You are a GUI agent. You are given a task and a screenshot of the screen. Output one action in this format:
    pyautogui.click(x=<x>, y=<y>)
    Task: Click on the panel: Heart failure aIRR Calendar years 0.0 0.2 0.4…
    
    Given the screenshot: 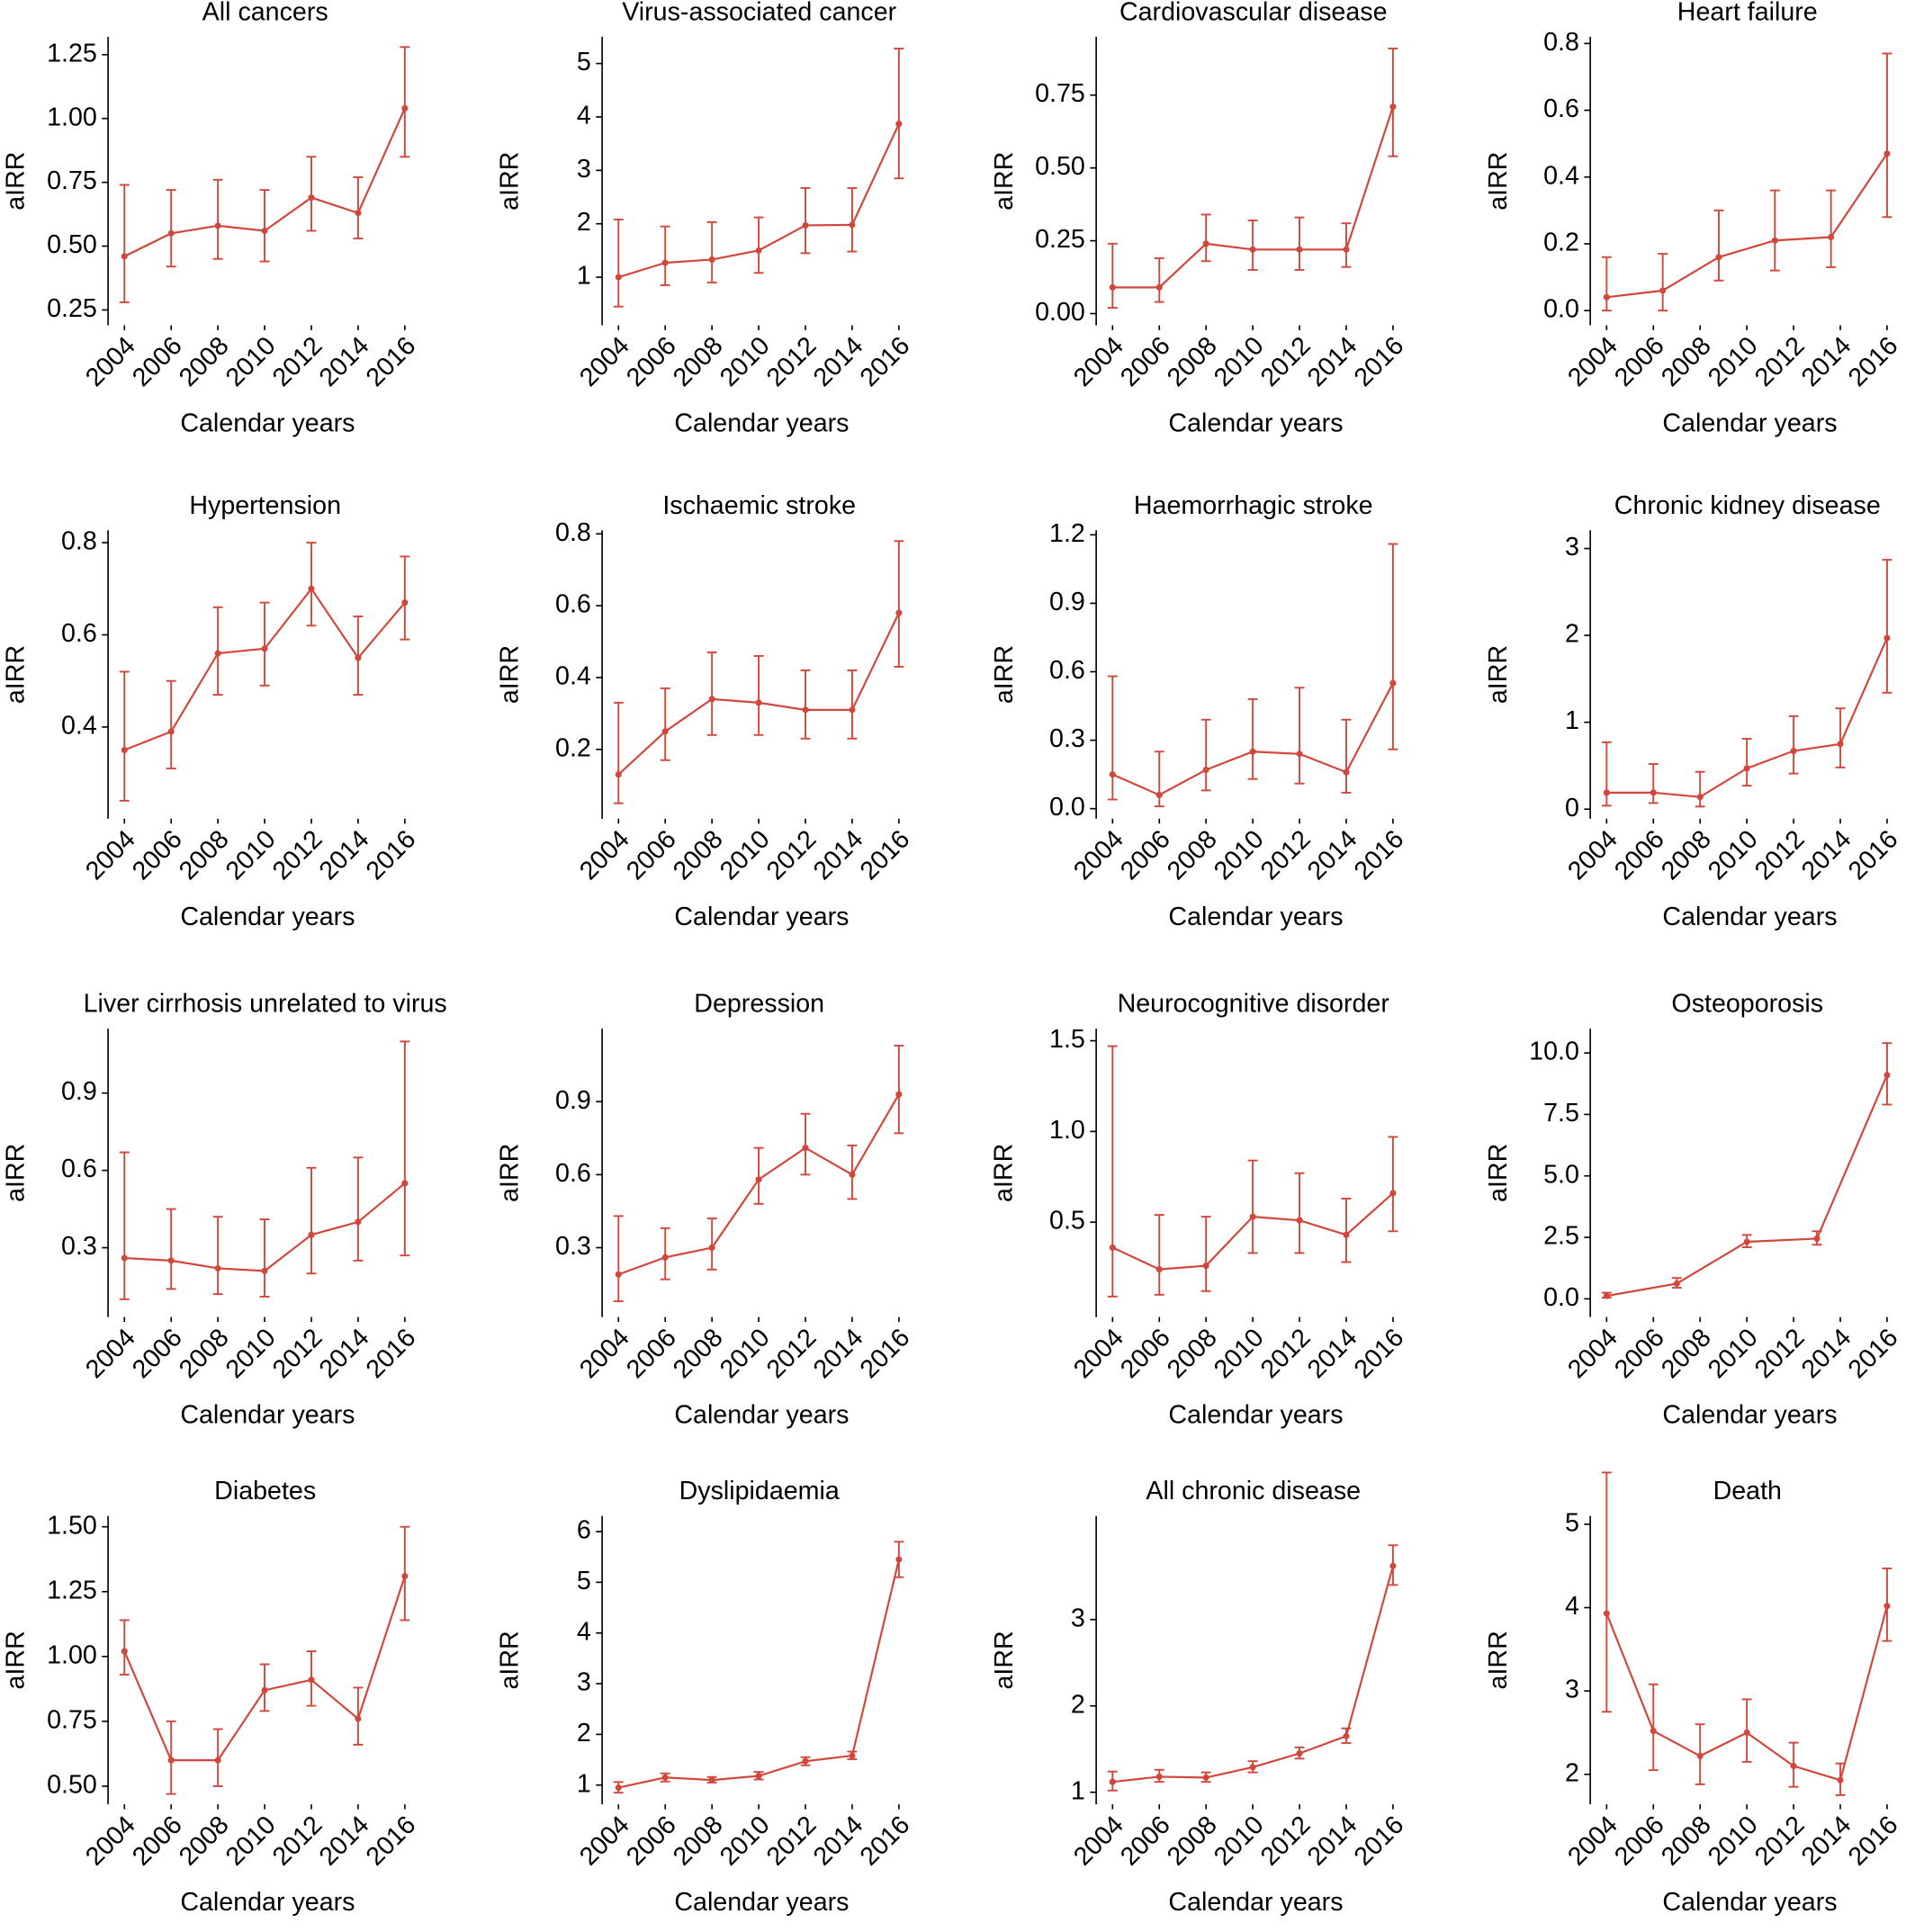 What is the action you would take?
    pyautogui.click(x=1694, y=219)
    